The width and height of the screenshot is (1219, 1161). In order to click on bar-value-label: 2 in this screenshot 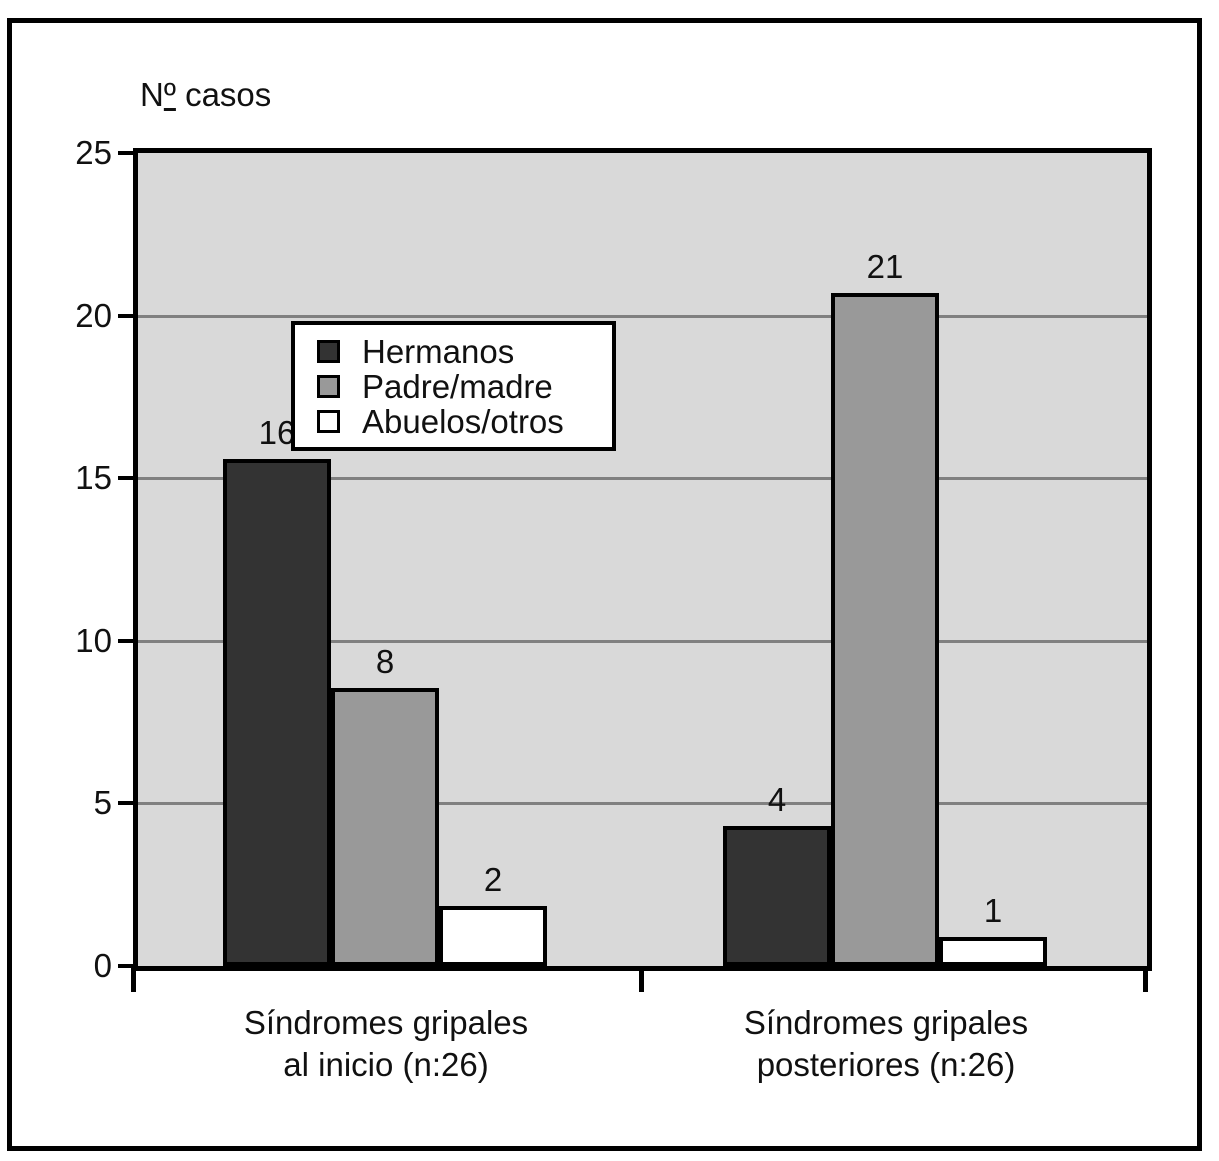, I will do `click(493, 879)`.